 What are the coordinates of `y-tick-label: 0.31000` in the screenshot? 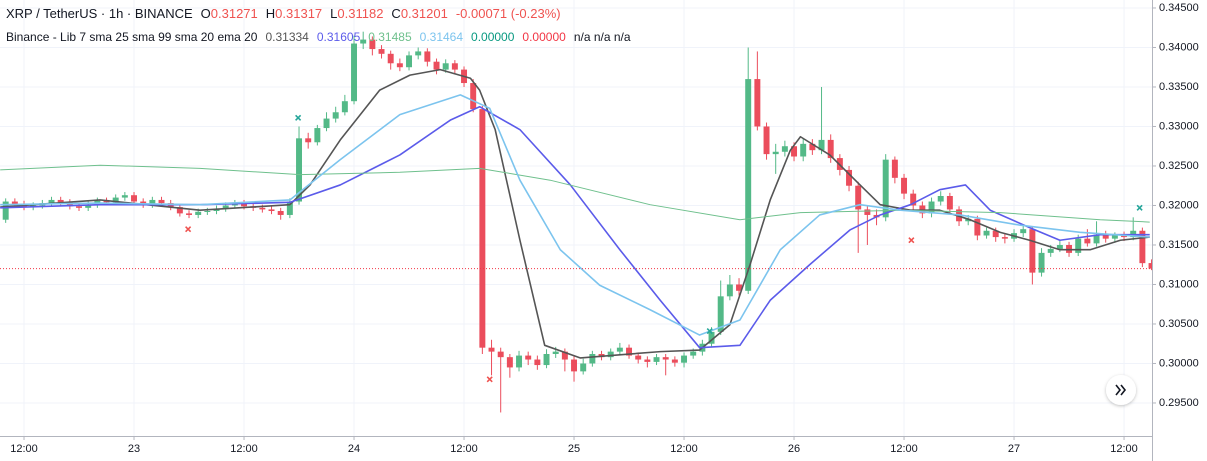 It's located at (1179, 284).